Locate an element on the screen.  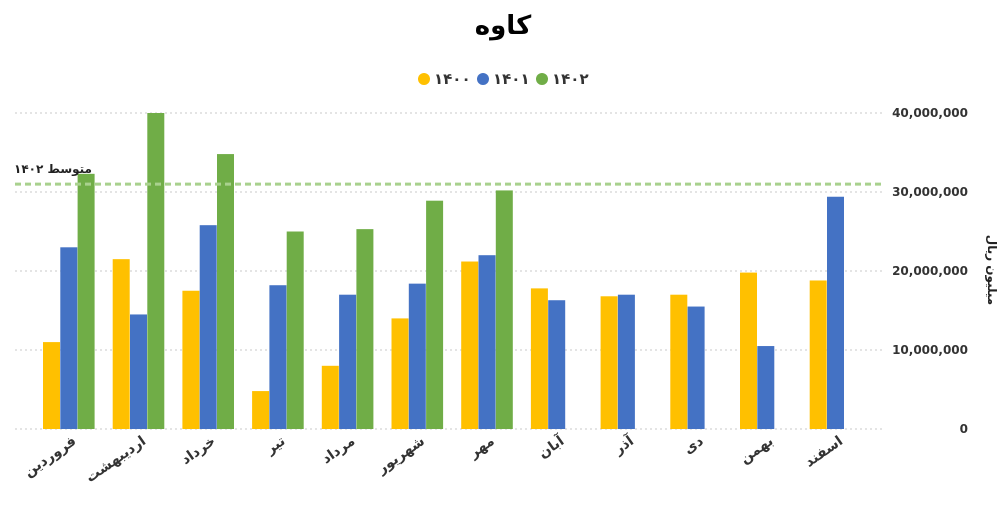
y-tick-label: 10,000,000 is located at coordinates (930, 350).